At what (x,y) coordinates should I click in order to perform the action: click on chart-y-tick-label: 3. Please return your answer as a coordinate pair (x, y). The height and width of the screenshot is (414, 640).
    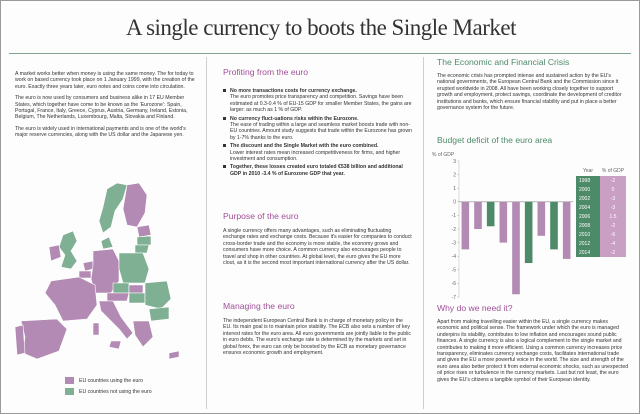
    Looking at the image, I should click on (454, 162).